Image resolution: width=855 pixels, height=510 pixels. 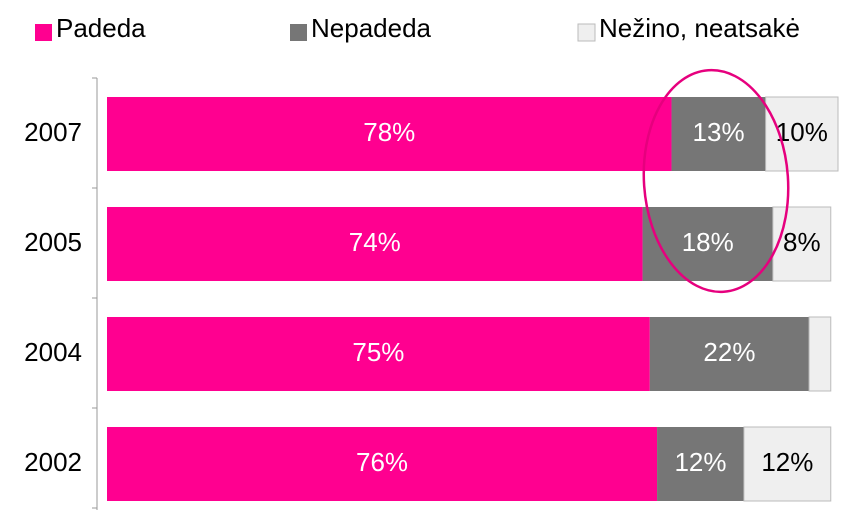 I want to click on data-label: 10%, so click(x=802, y=132).